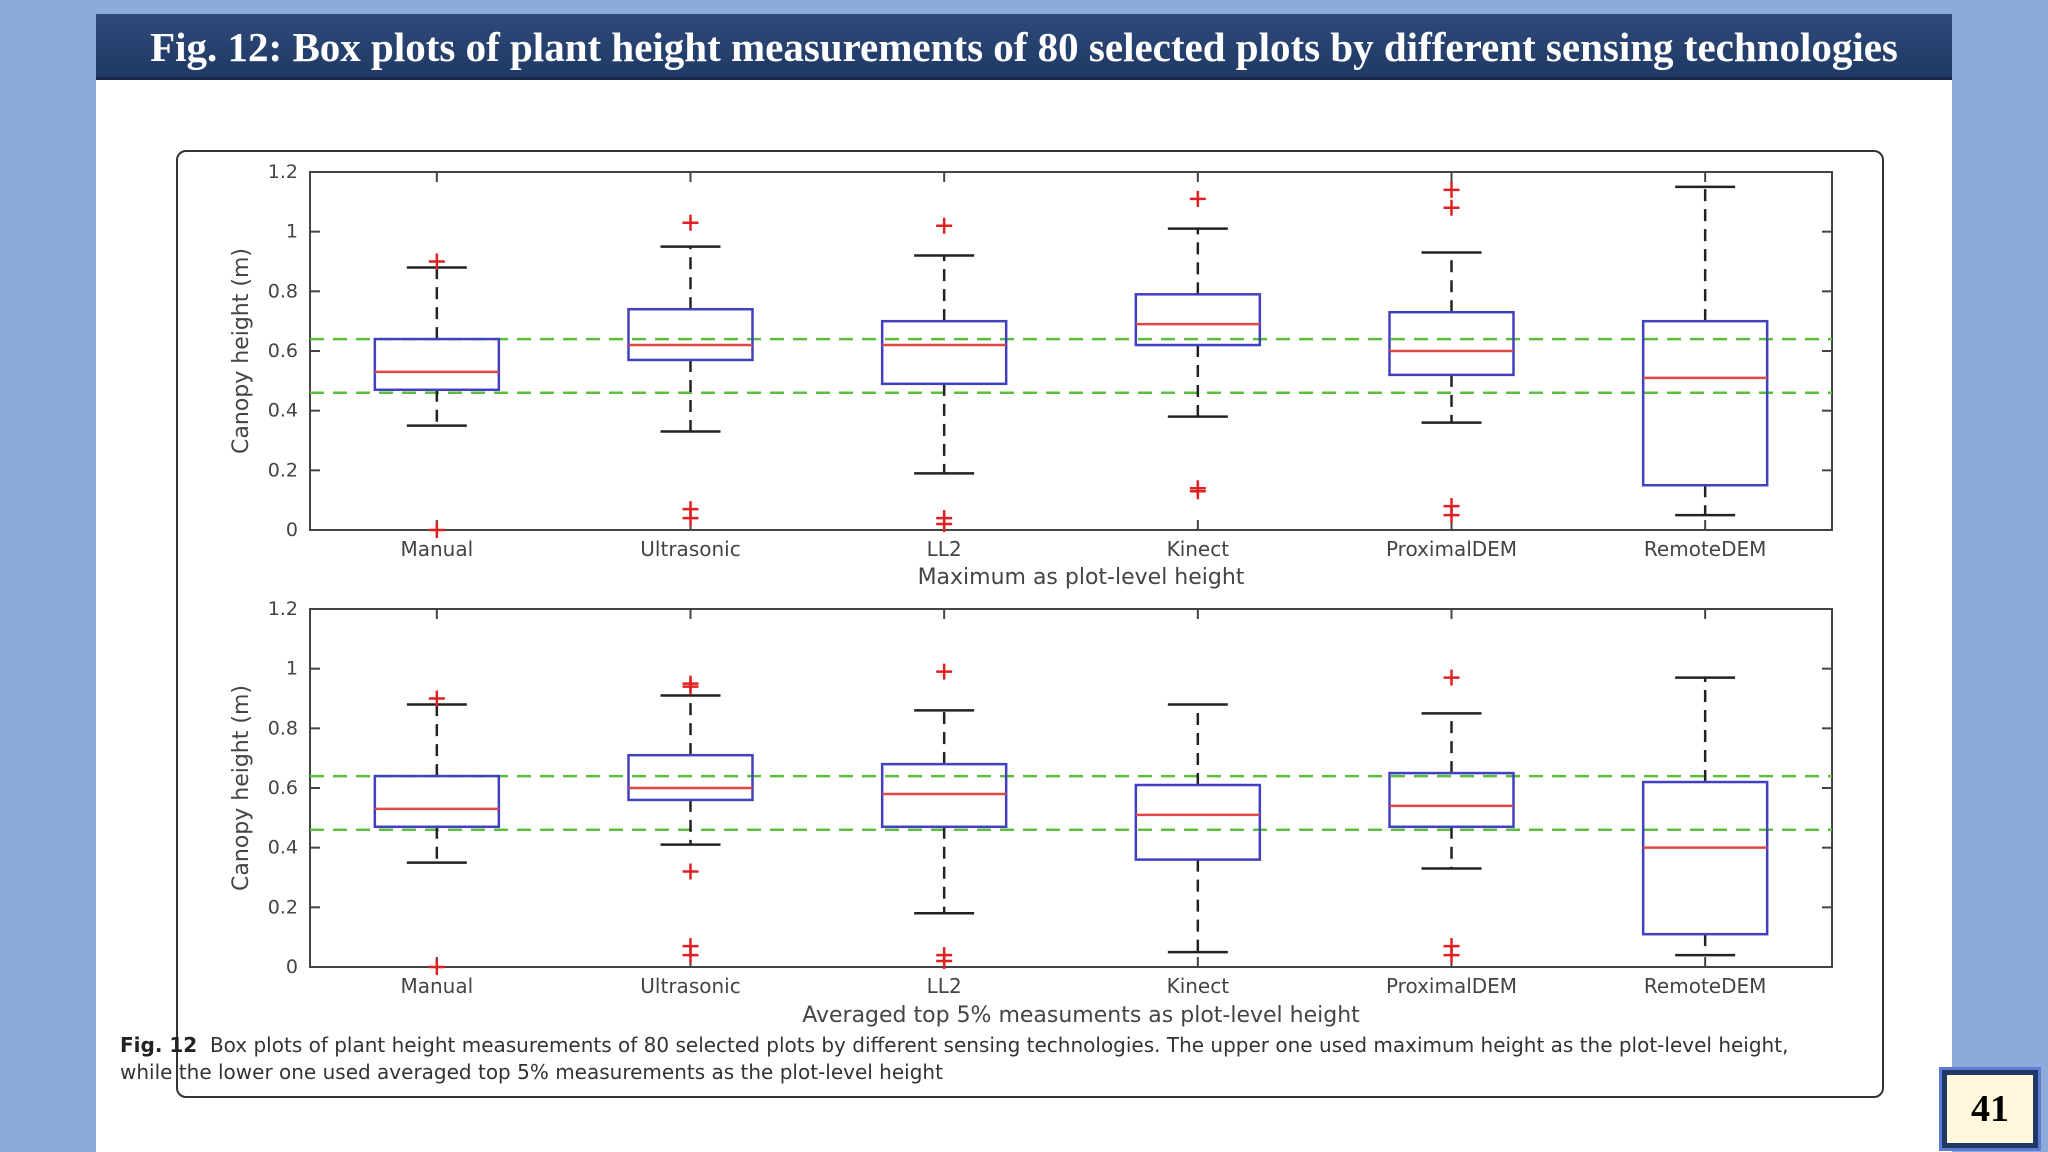 The width and height of the screenshot is (2048, 1152). What do you see at coordinates (241, 351) in the screenshot?
I see `panel1-y-axis-label: Canopy height (m)` at bounding box center [241, 351].